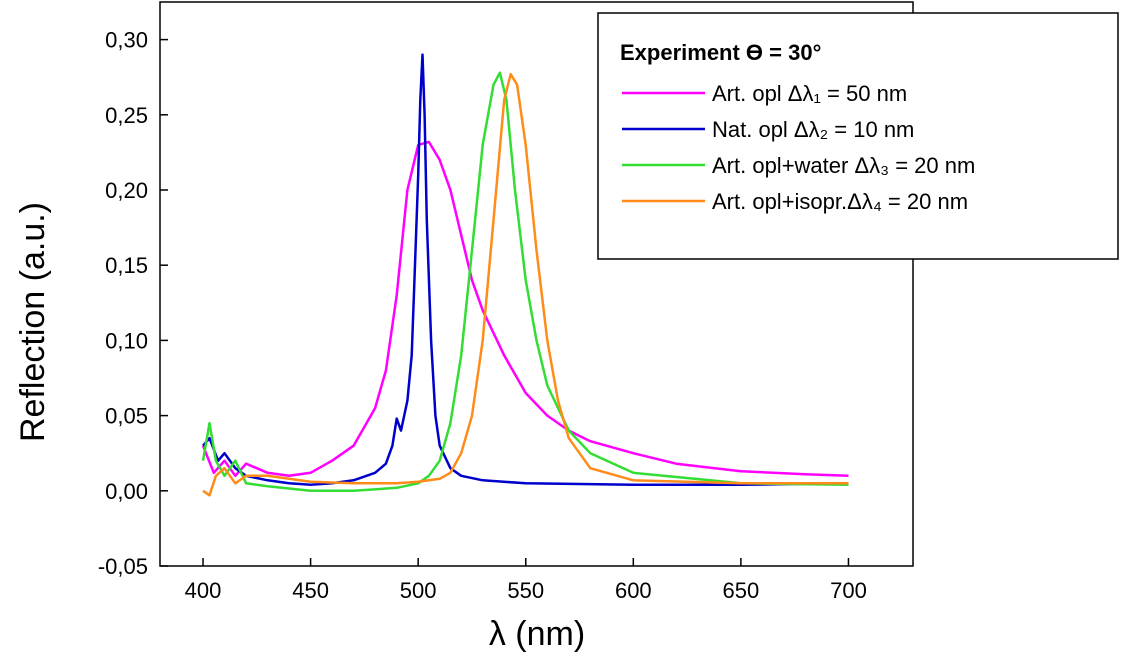  I want to click on legend-label-4: Art. opl+isopr.Δλ₄ = 20 nm, so click(840, 201).